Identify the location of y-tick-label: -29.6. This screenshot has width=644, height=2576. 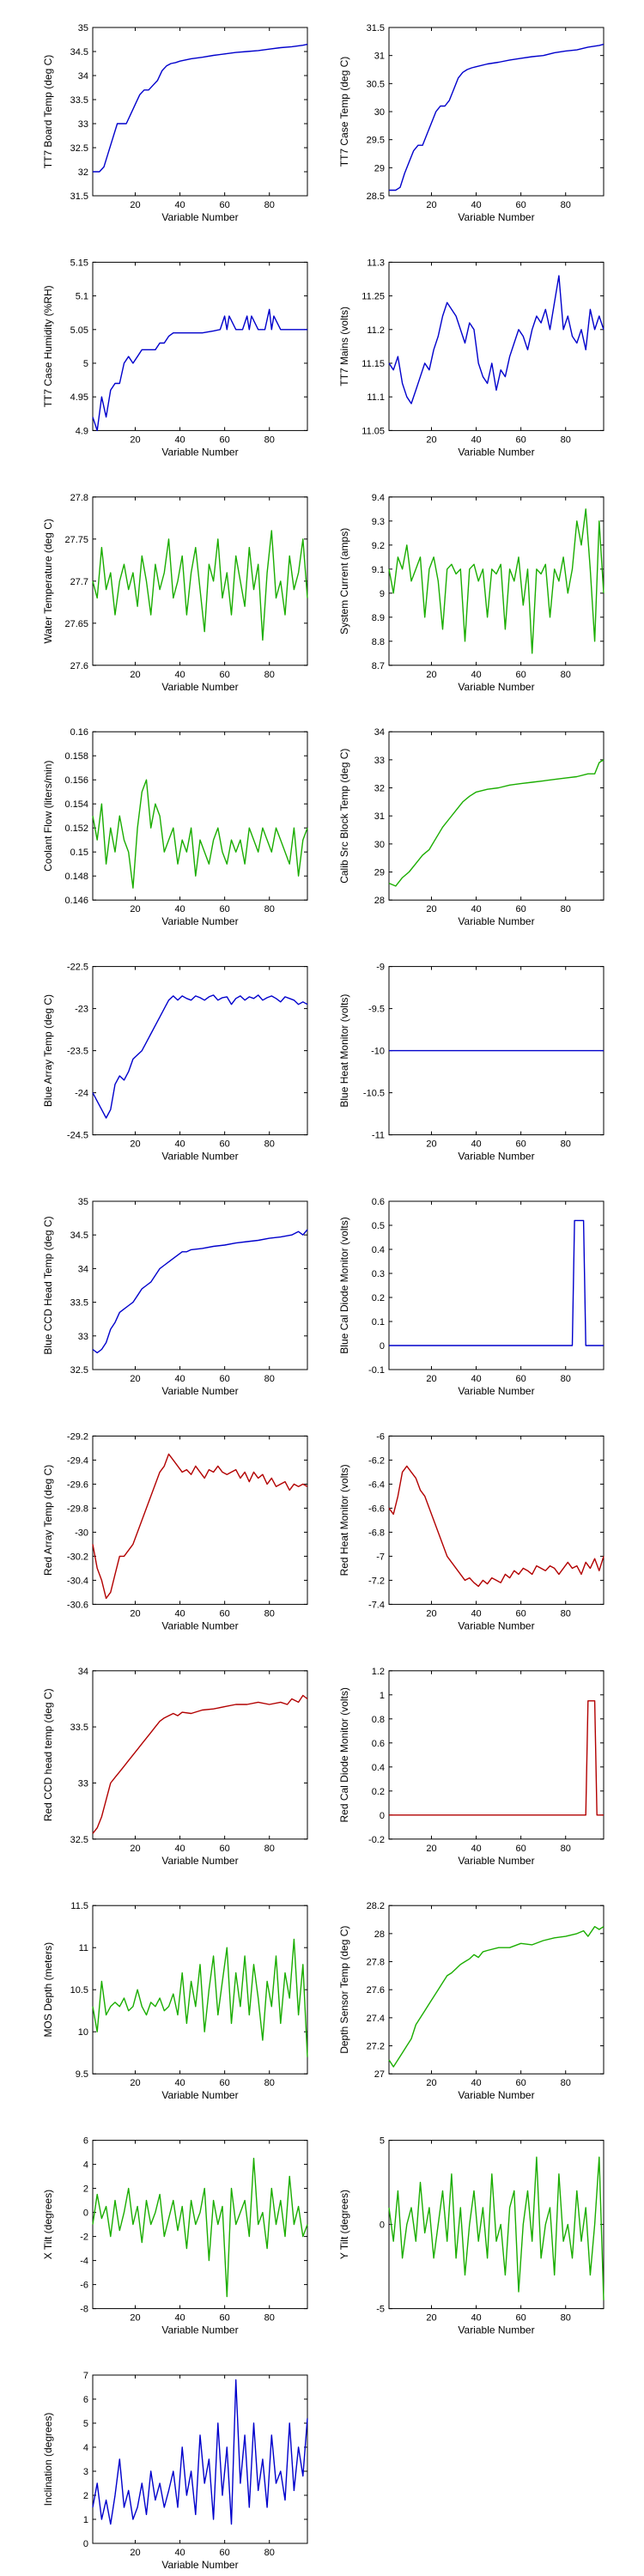
(77, 1484).